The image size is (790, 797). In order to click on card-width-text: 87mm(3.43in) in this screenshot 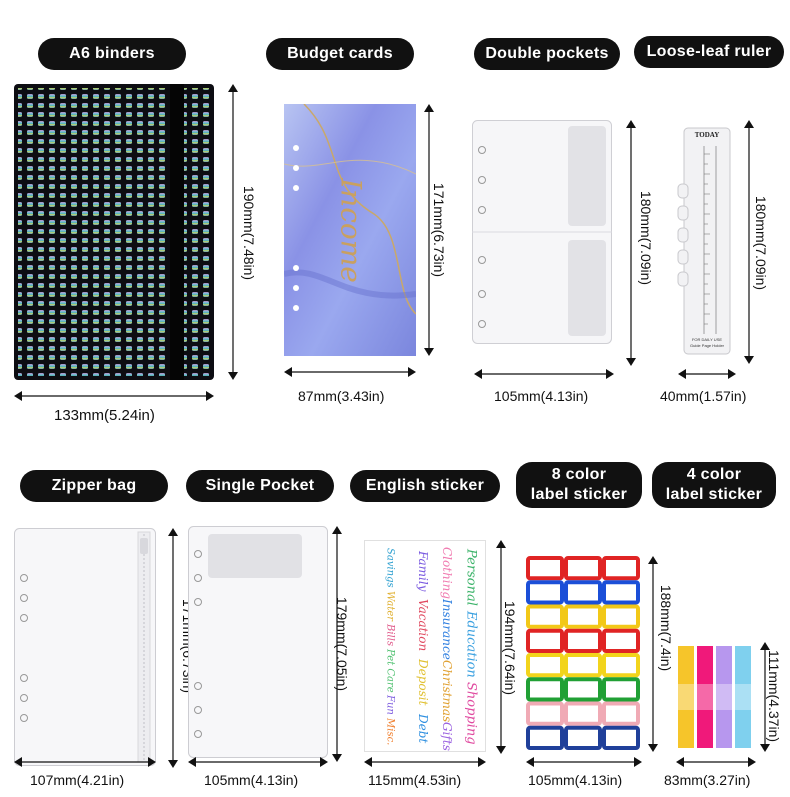, I will do `click(341, 396)`.